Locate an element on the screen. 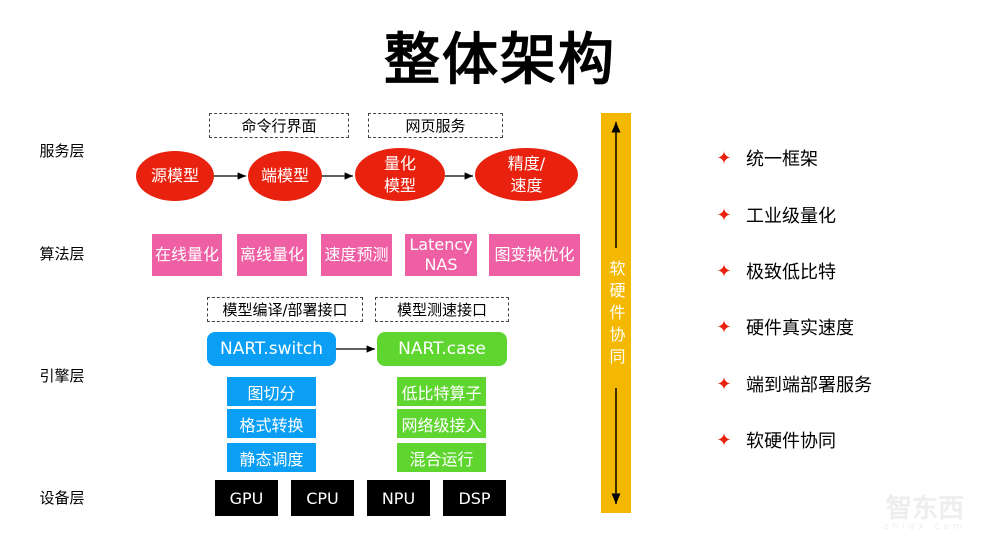  feature-item: ✦ 工业级量化 is located at coordinates (774, 215).